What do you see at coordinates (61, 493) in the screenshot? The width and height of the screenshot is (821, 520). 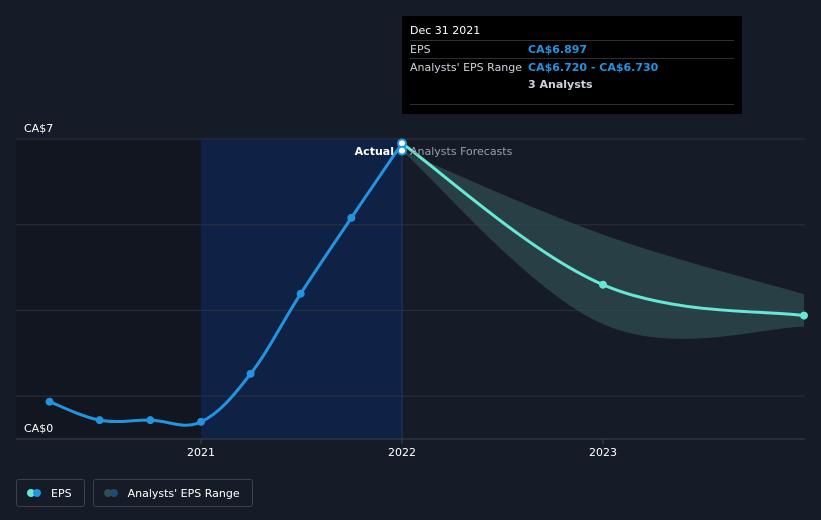 I see `legend-eps-label: EPS` at bounding box center [61, 493].